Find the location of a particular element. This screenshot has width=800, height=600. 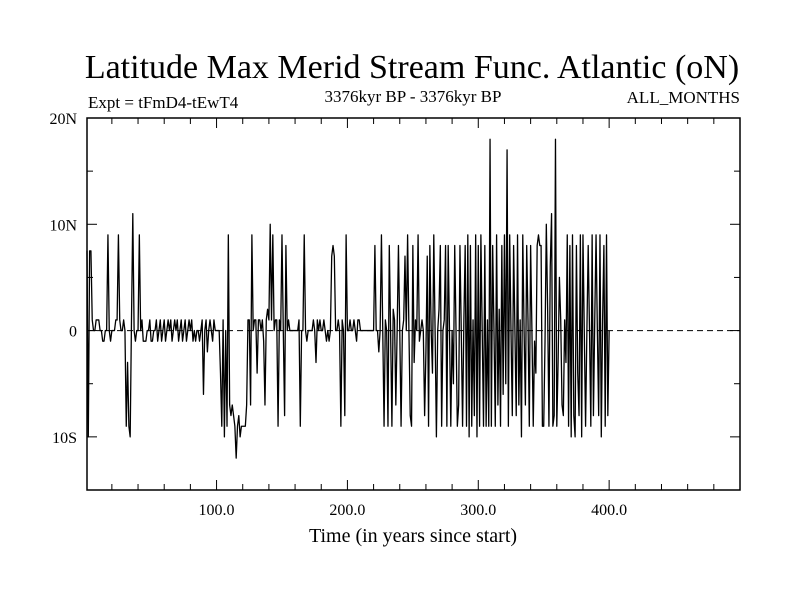

x-tick-label: 300.0 is located at coordinates (478, 510).